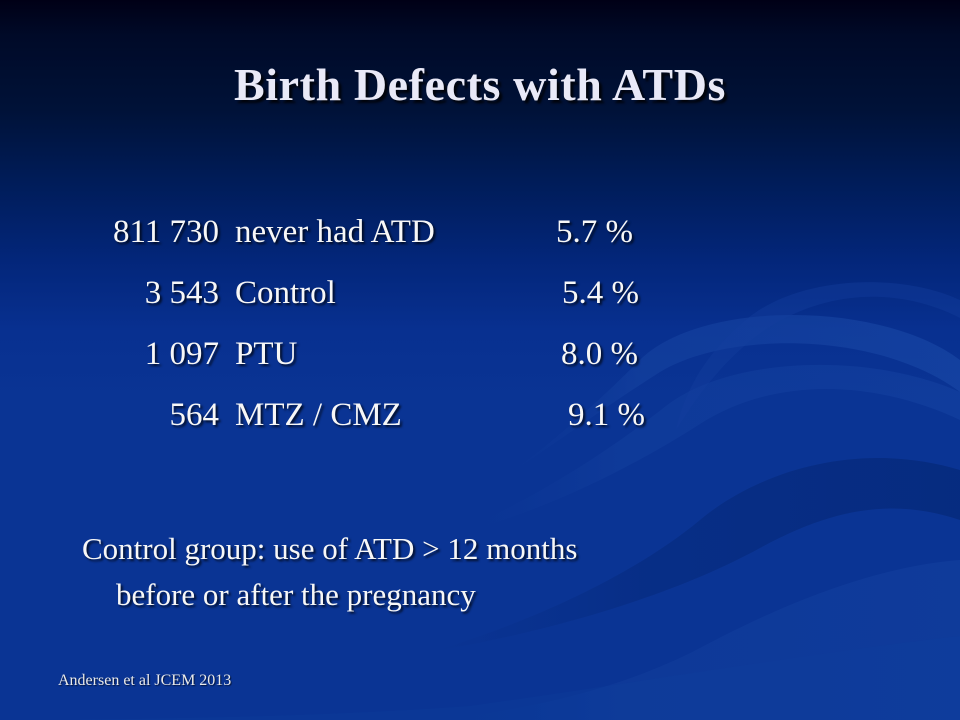  Describe the element at coordinates (480, 244) in the screenshot. I see `table-row: 811 730 never had ATD 5.7 %` at that location.